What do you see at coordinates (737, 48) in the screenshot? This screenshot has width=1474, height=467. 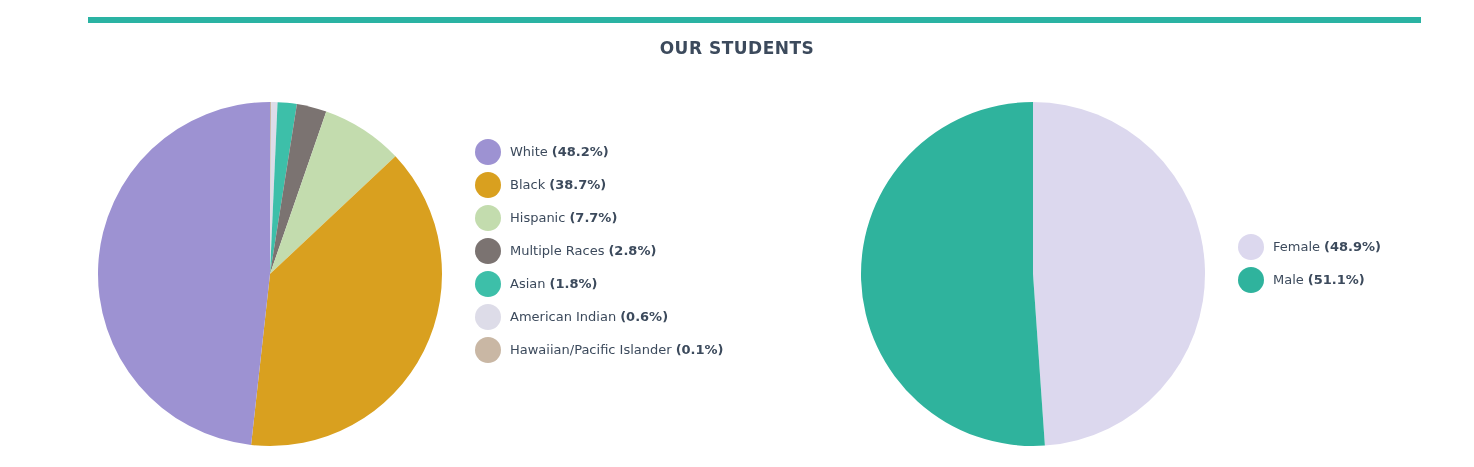 I see `chart-title: OUR STUDENTS` at bounding box center [737, 48].